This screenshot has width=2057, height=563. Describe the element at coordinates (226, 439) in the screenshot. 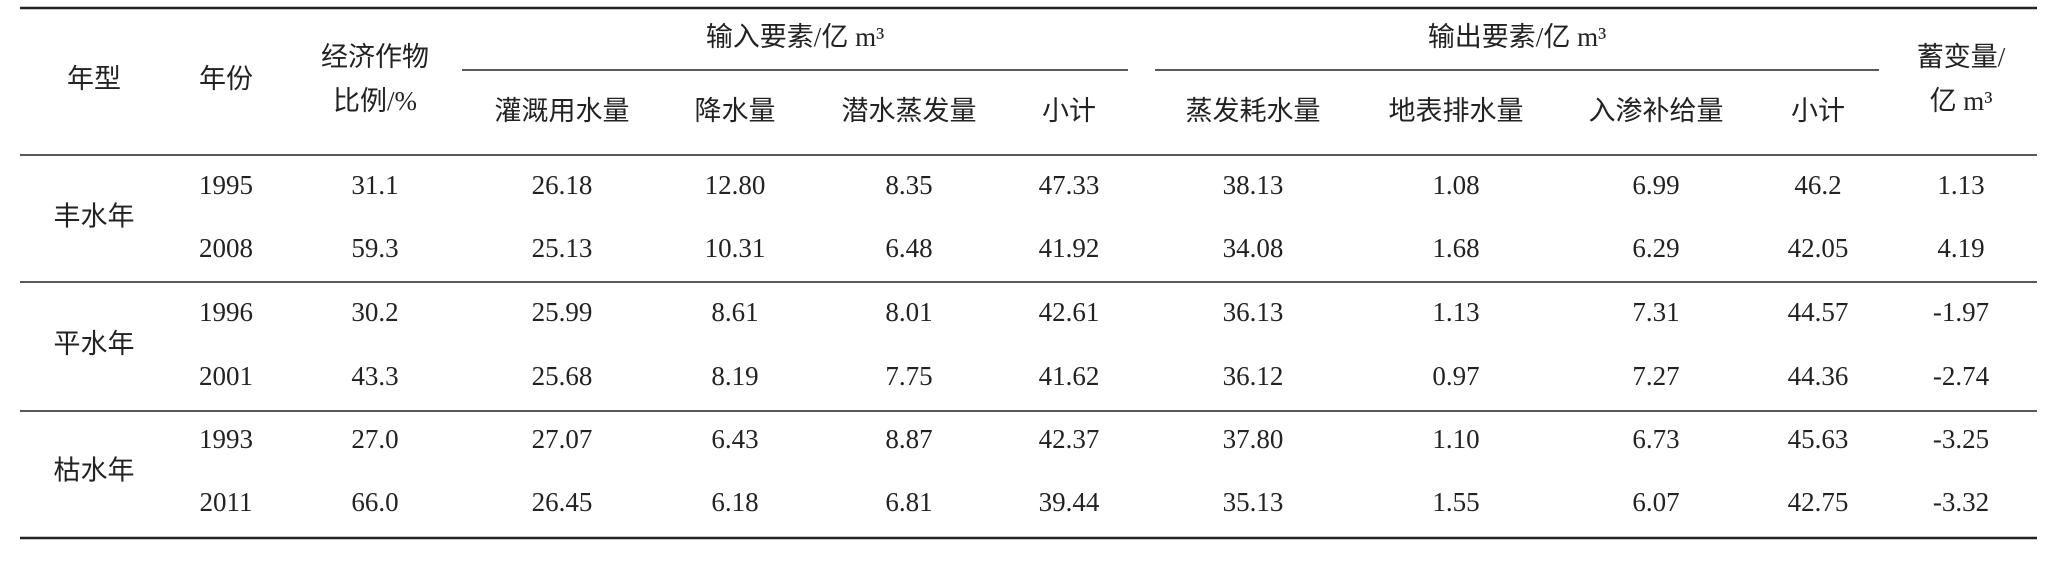

I see `cell: 1993` at that location.